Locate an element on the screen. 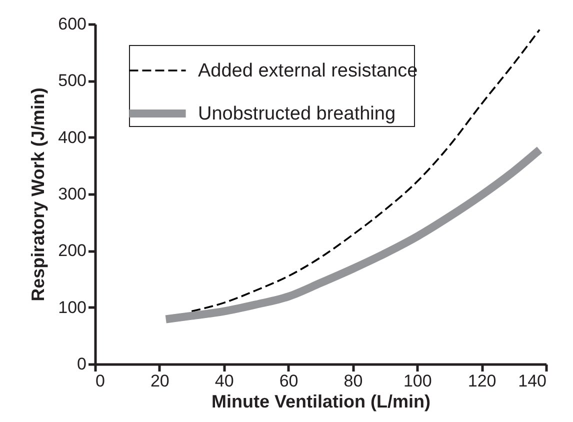 The height and width of the screenshot is (422, 573). y-tick-label: 500 is located at coordinates (72, 80).